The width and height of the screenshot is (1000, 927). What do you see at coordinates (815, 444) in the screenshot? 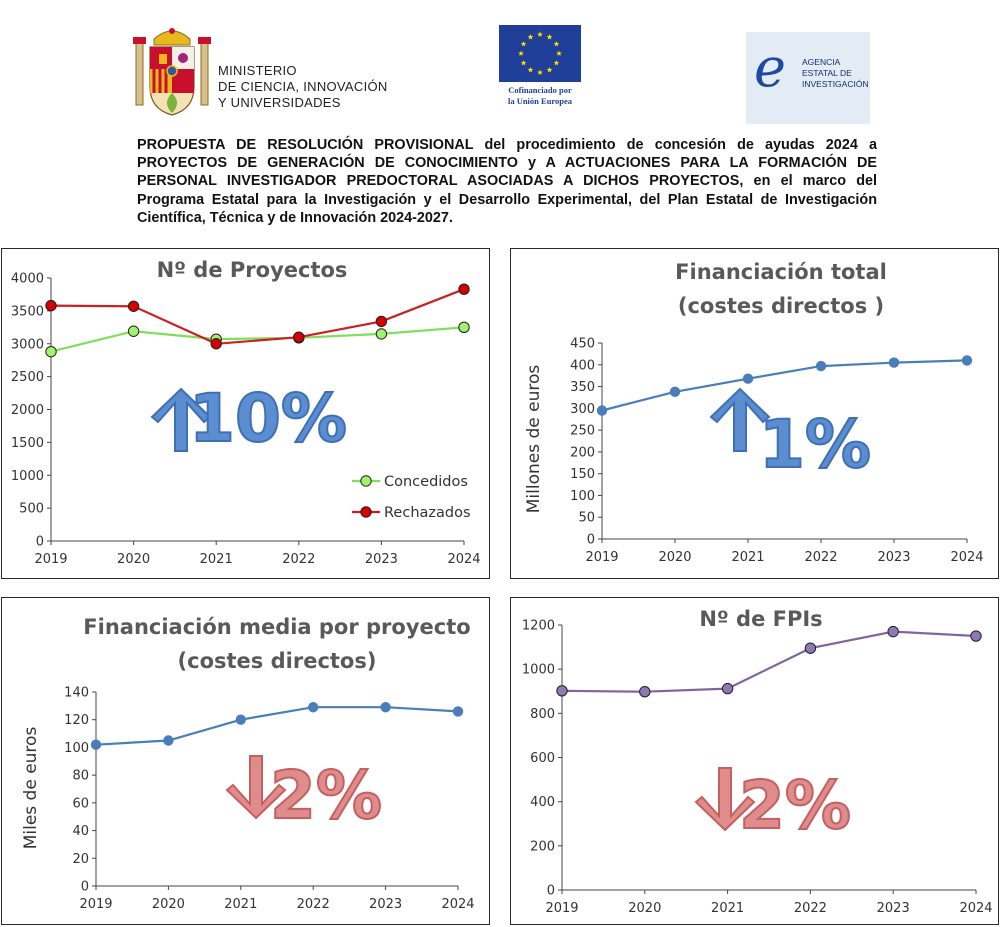
I see `change-percent-label: 1%` at bounding box center [815, 444].